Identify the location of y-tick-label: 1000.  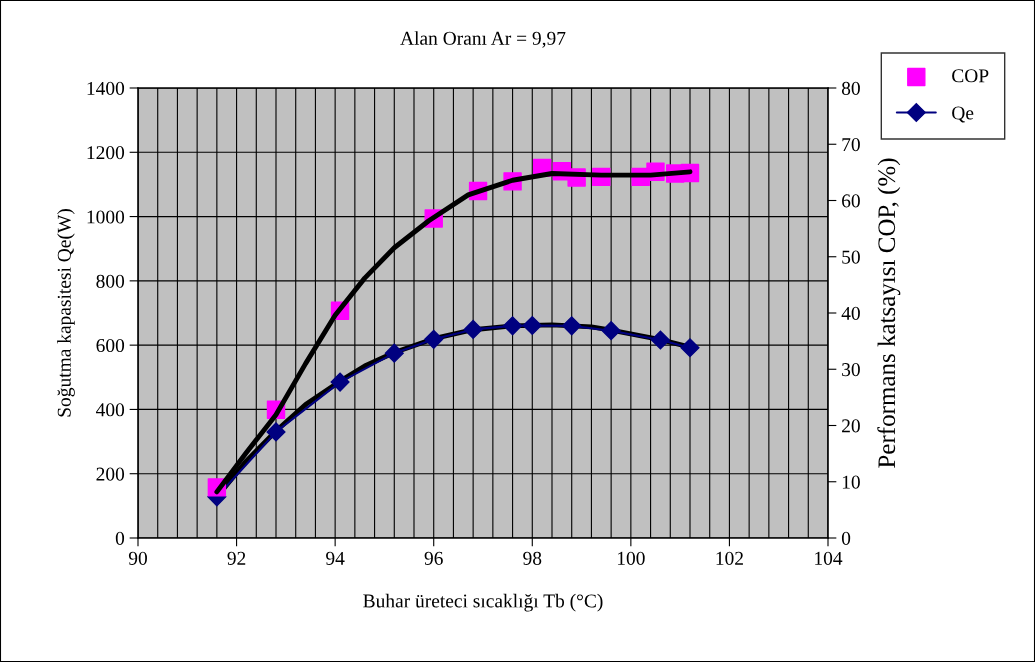
(106, 217).